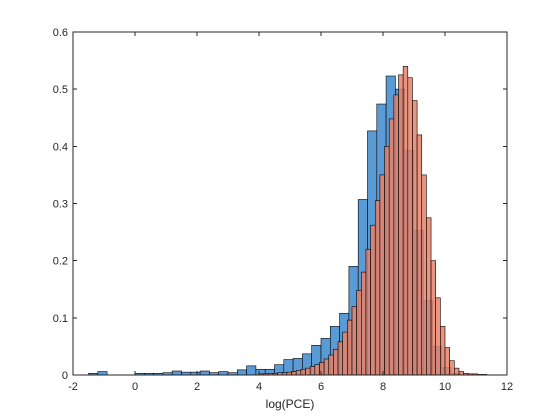 The width and height of the screenshot is (560, 420). What do you see at coordinates (60, 90) in the screenshot?
I see `y-tick-label: 0.5` at bounding box center [60, 90].